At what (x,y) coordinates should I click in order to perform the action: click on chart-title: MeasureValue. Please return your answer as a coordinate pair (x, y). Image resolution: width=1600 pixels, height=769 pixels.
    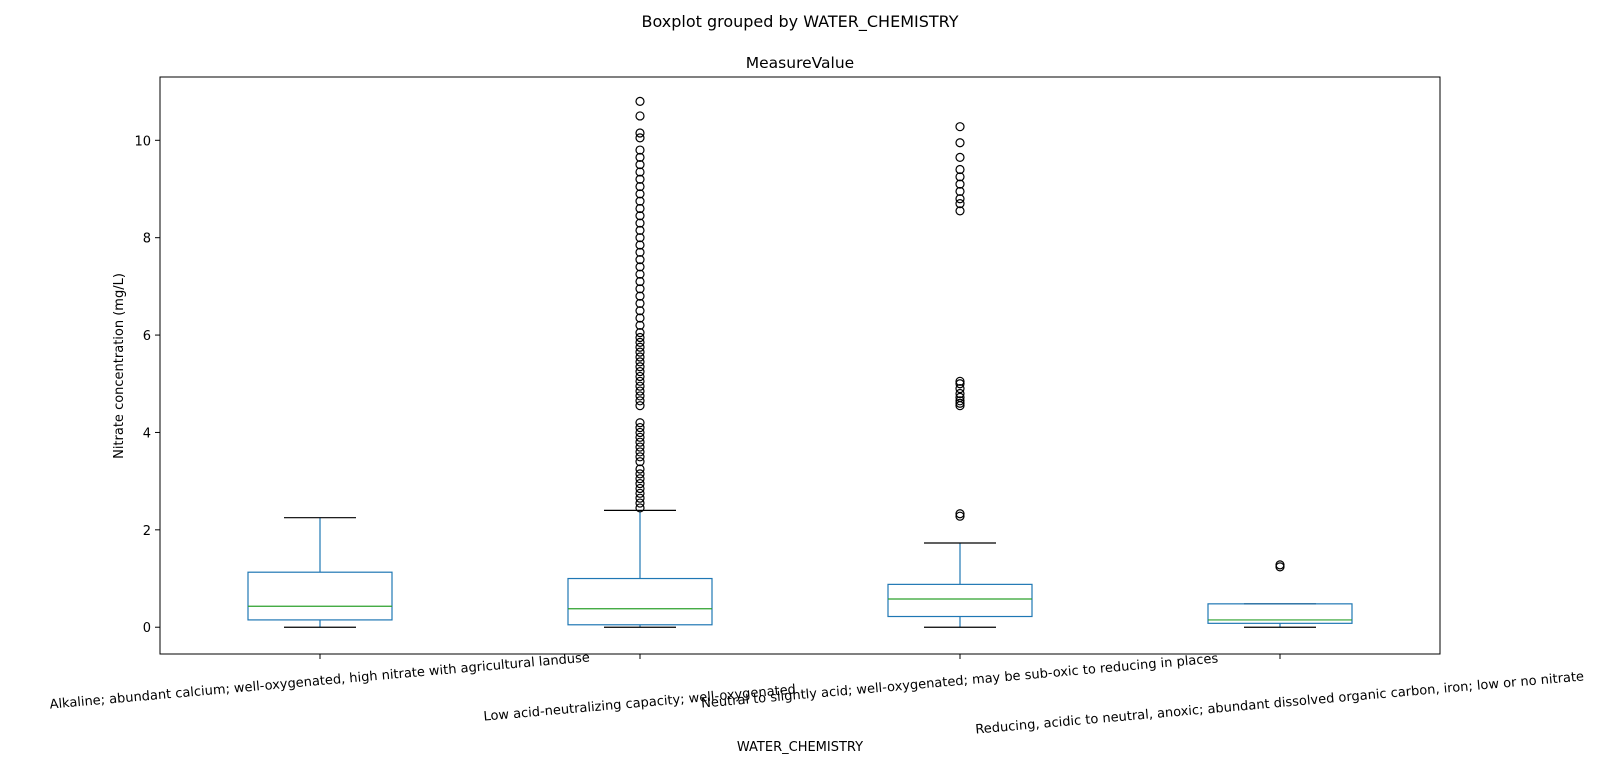
    Looking at the image, I should click on (800, 63).